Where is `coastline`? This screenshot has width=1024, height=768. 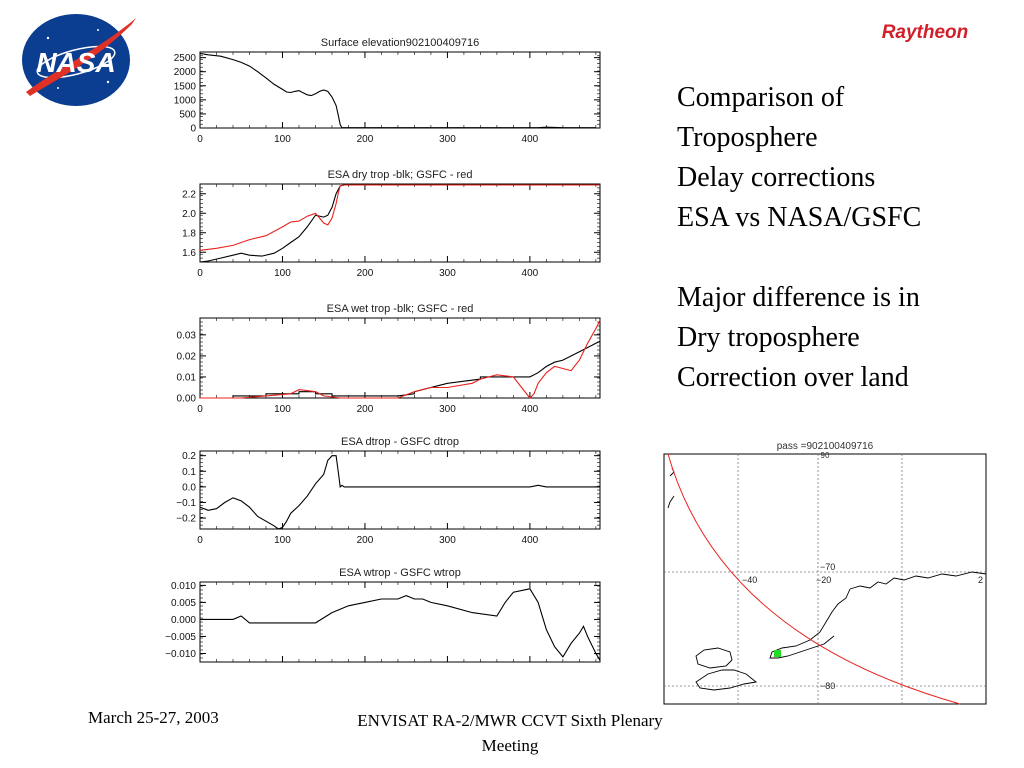
coastline is located at coordinates (827, 579).